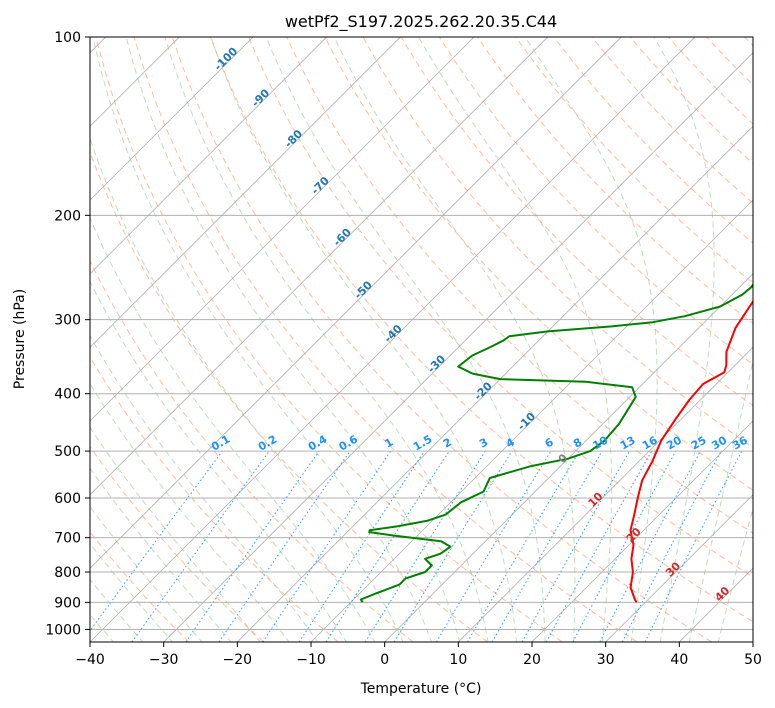 The image size is (775, 708). Describe the element at coordinates (532, 660) in the screenshot. I see `x-tick-label: 20` at that location.